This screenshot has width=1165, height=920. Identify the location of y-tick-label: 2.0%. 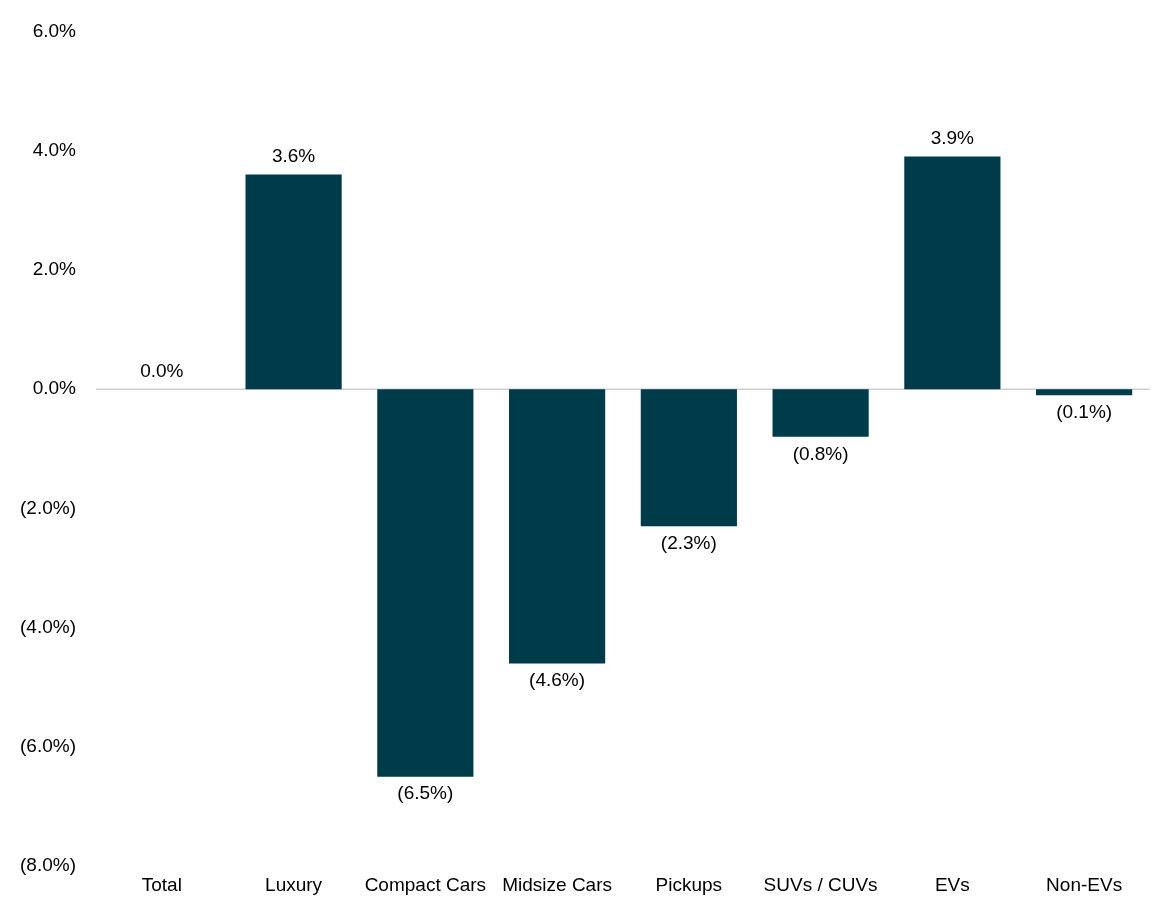
(54, 269).